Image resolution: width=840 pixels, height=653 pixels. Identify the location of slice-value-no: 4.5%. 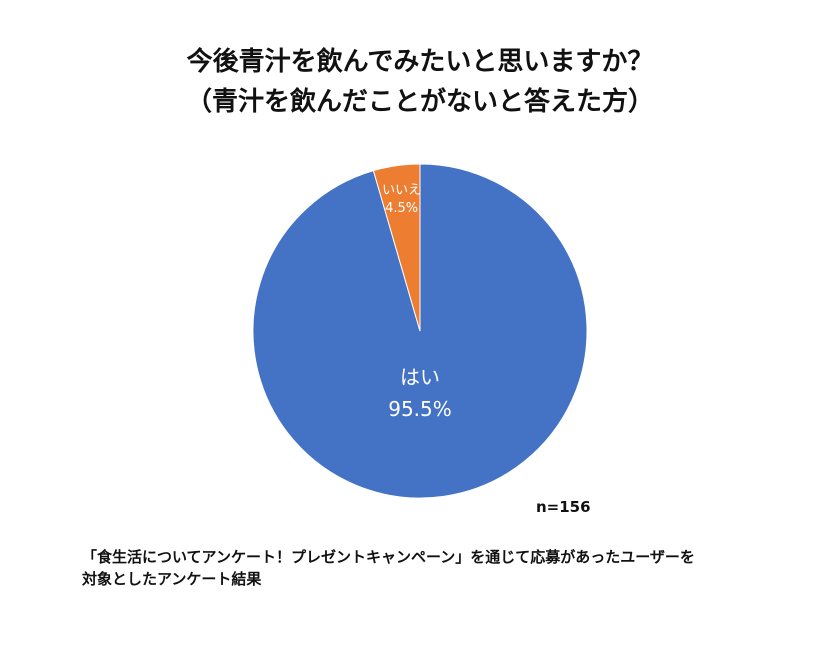
(401, 208).